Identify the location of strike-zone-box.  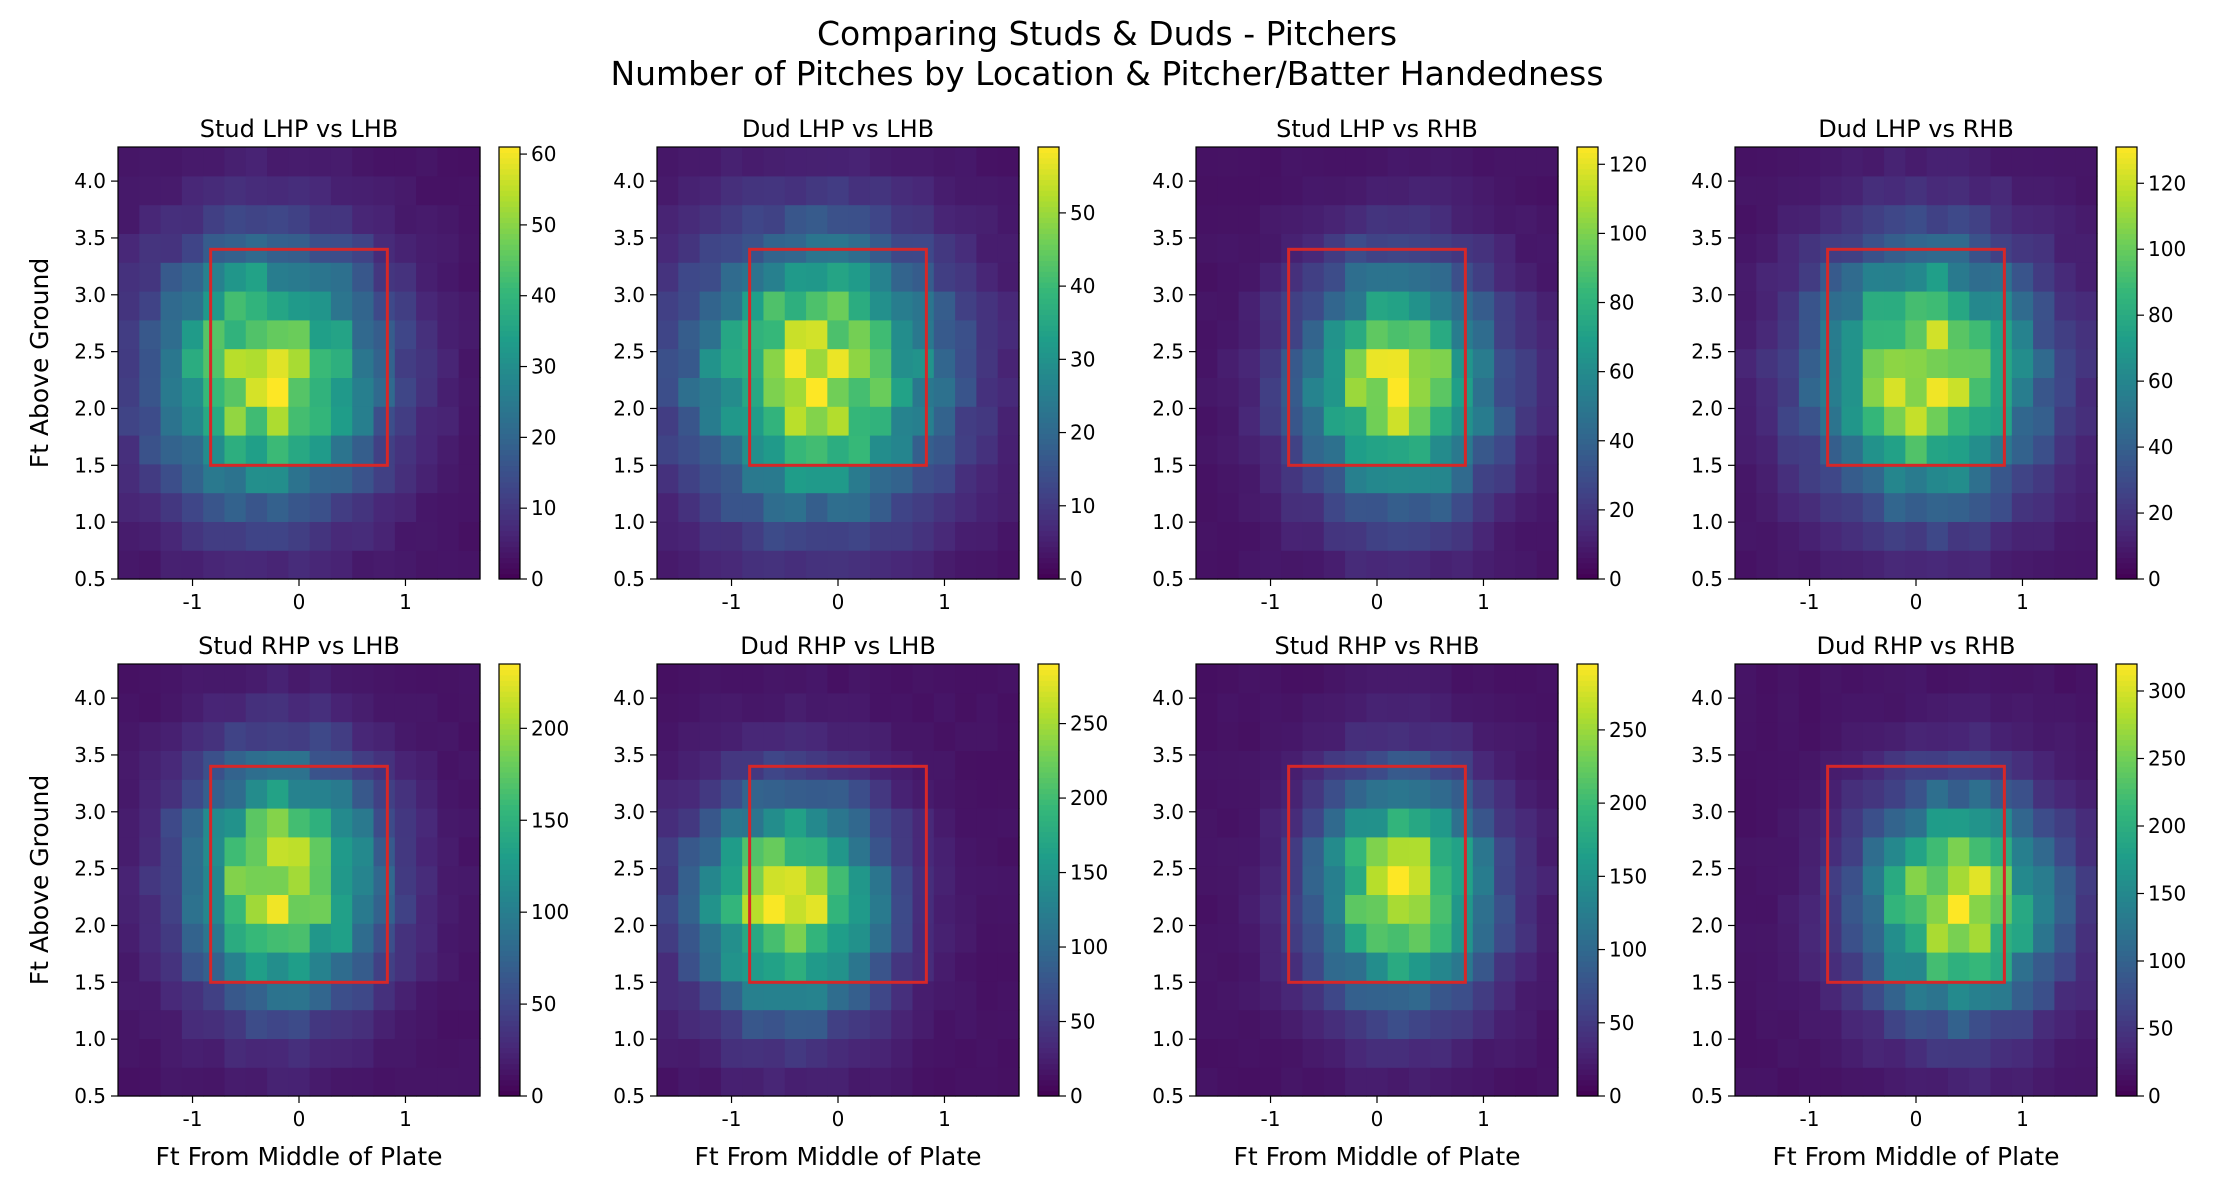
(299, 874).